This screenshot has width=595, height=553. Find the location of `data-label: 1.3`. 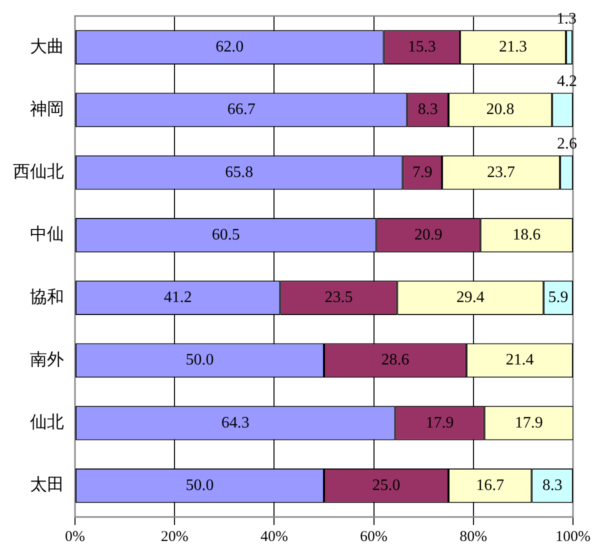

data-label: 1.3 is located at coordinates (566, 19).